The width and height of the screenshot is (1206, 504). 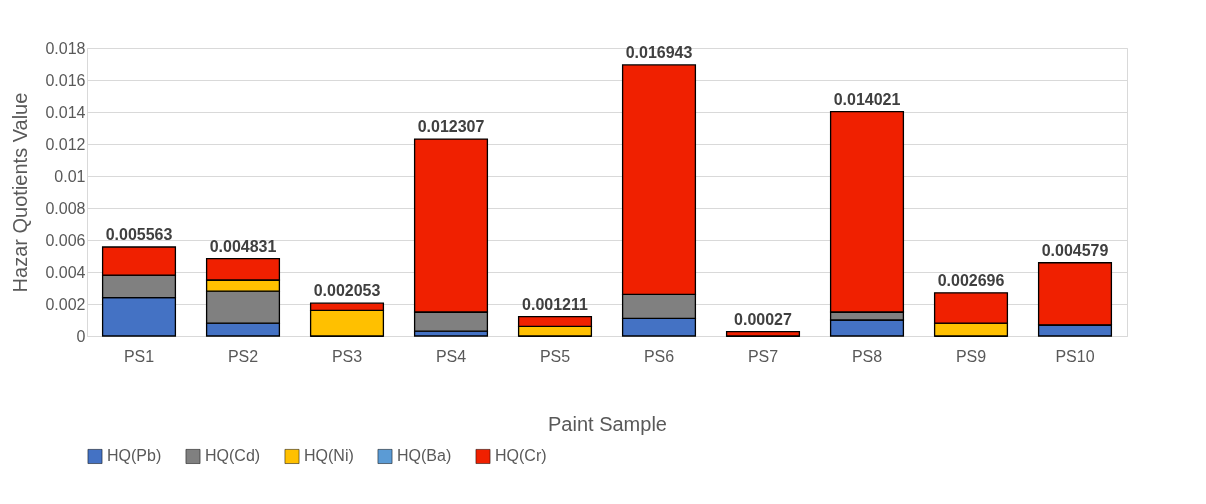 I want to click on y-tick-label: 0.008, so click(x=65, y=208).